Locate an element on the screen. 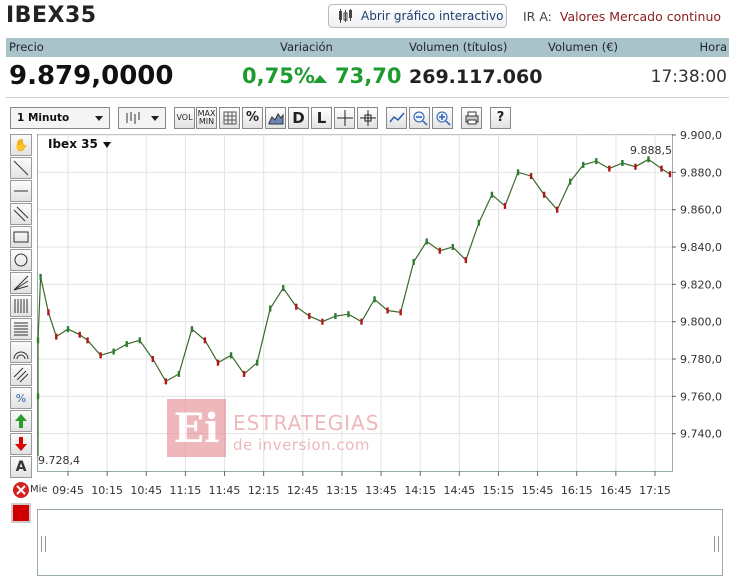  fibonacci-tool is located at coordinates (21, 329).